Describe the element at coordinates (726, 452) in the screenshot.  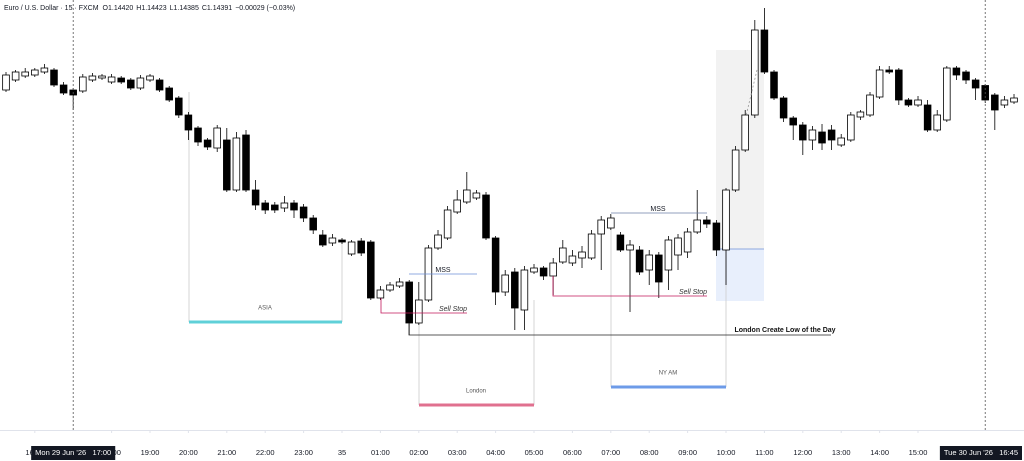
I see `x-tick-label: 10:00` at that location.